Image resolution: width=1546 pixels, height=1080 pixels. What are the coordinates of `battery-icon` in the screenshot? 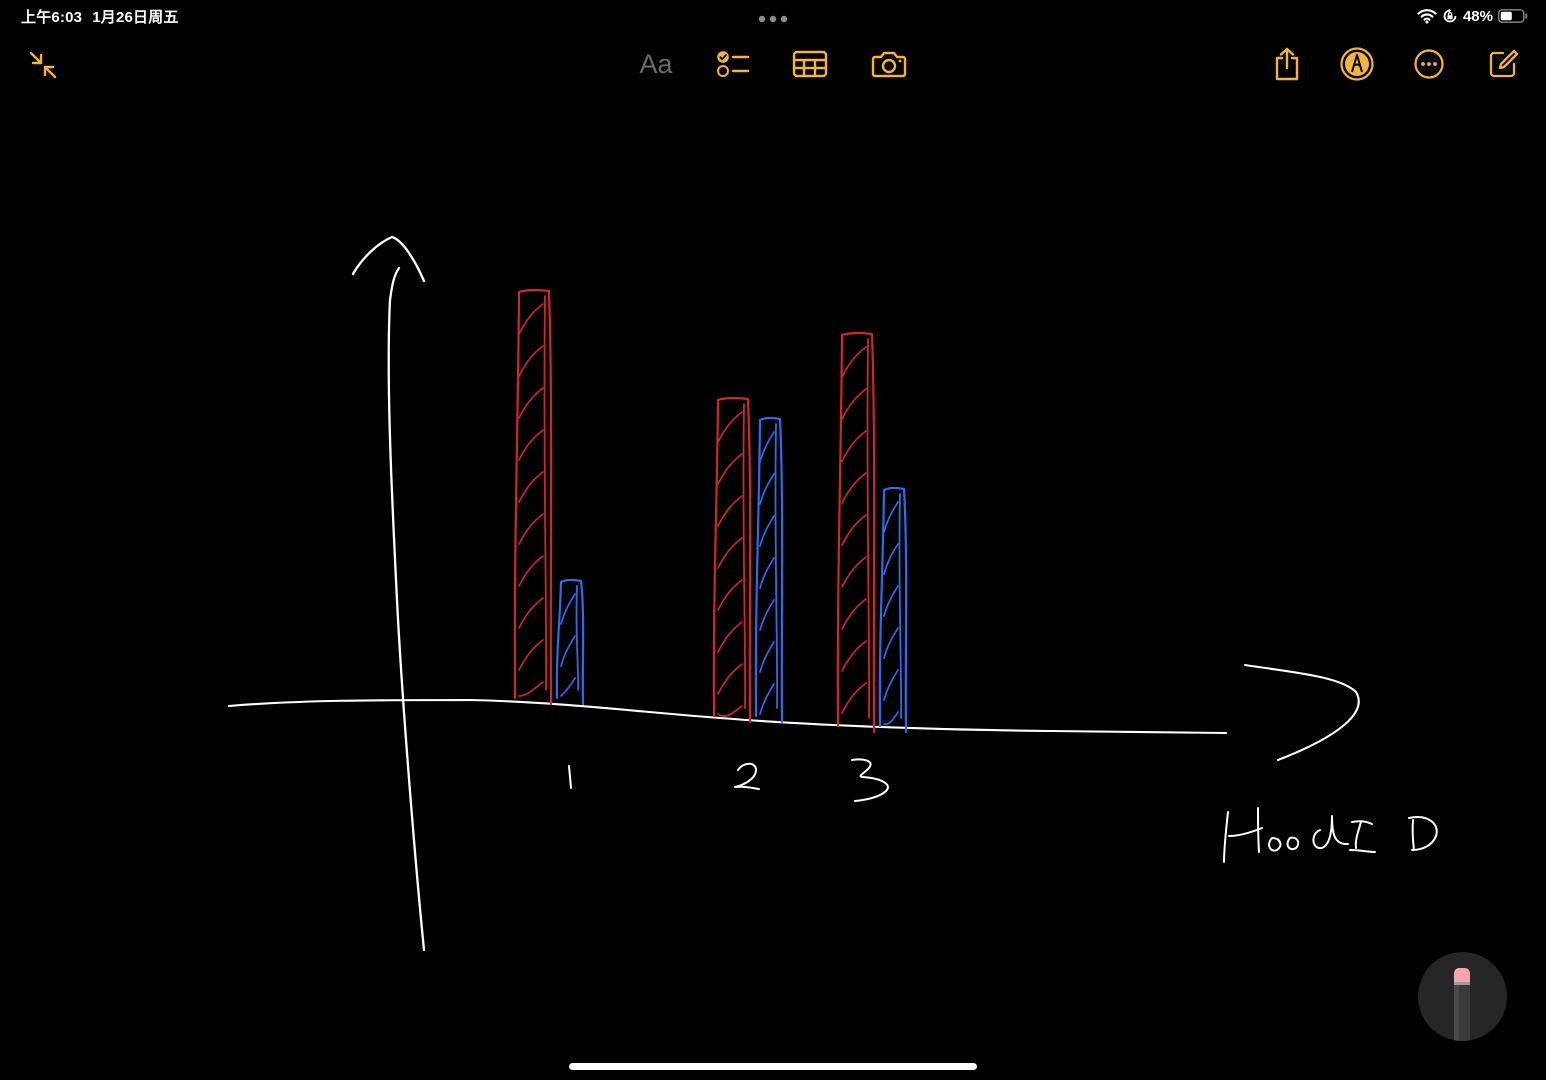 It's located at (1513, 16).